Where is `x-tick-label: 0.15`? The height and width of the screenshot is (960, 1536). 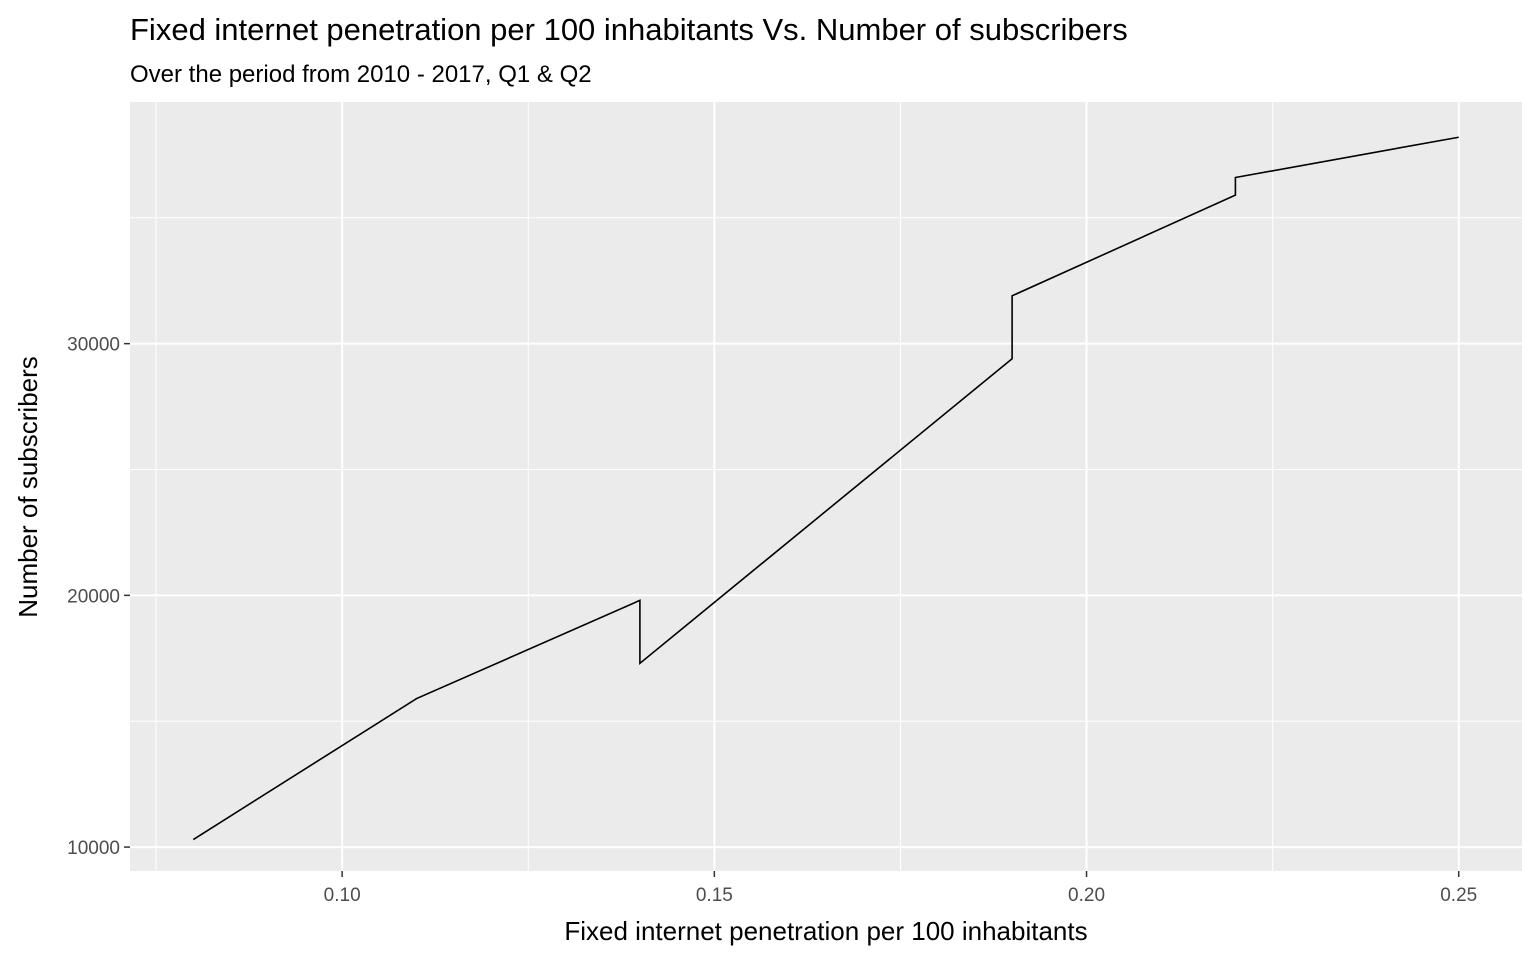 x-tick-label: 0.15 is located at coordinates (714, 895).